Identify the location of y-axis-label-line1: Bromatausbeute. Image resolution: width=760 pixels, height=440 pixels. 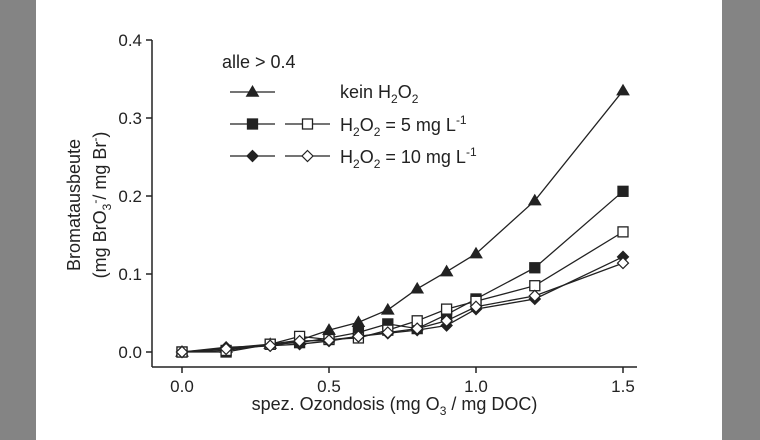
(74, 205).